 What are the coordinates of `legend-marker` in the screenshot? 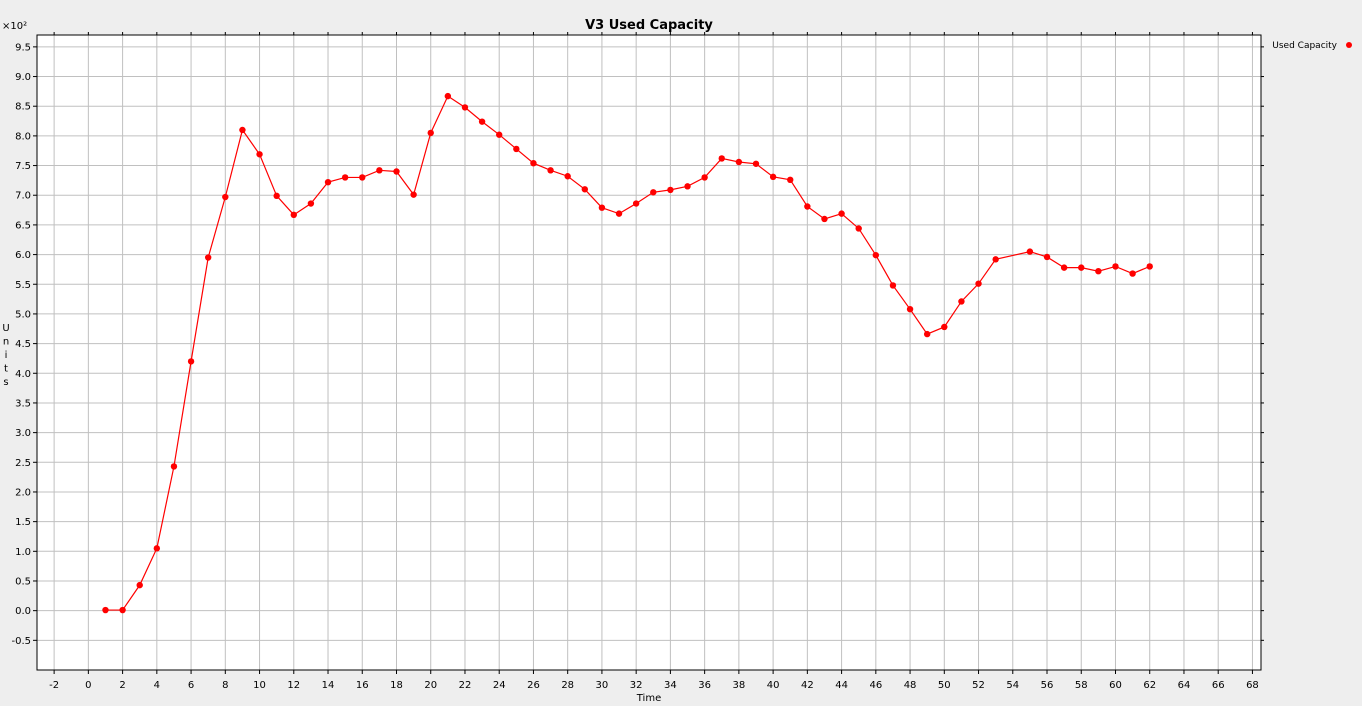 It's located at (1349, 45).